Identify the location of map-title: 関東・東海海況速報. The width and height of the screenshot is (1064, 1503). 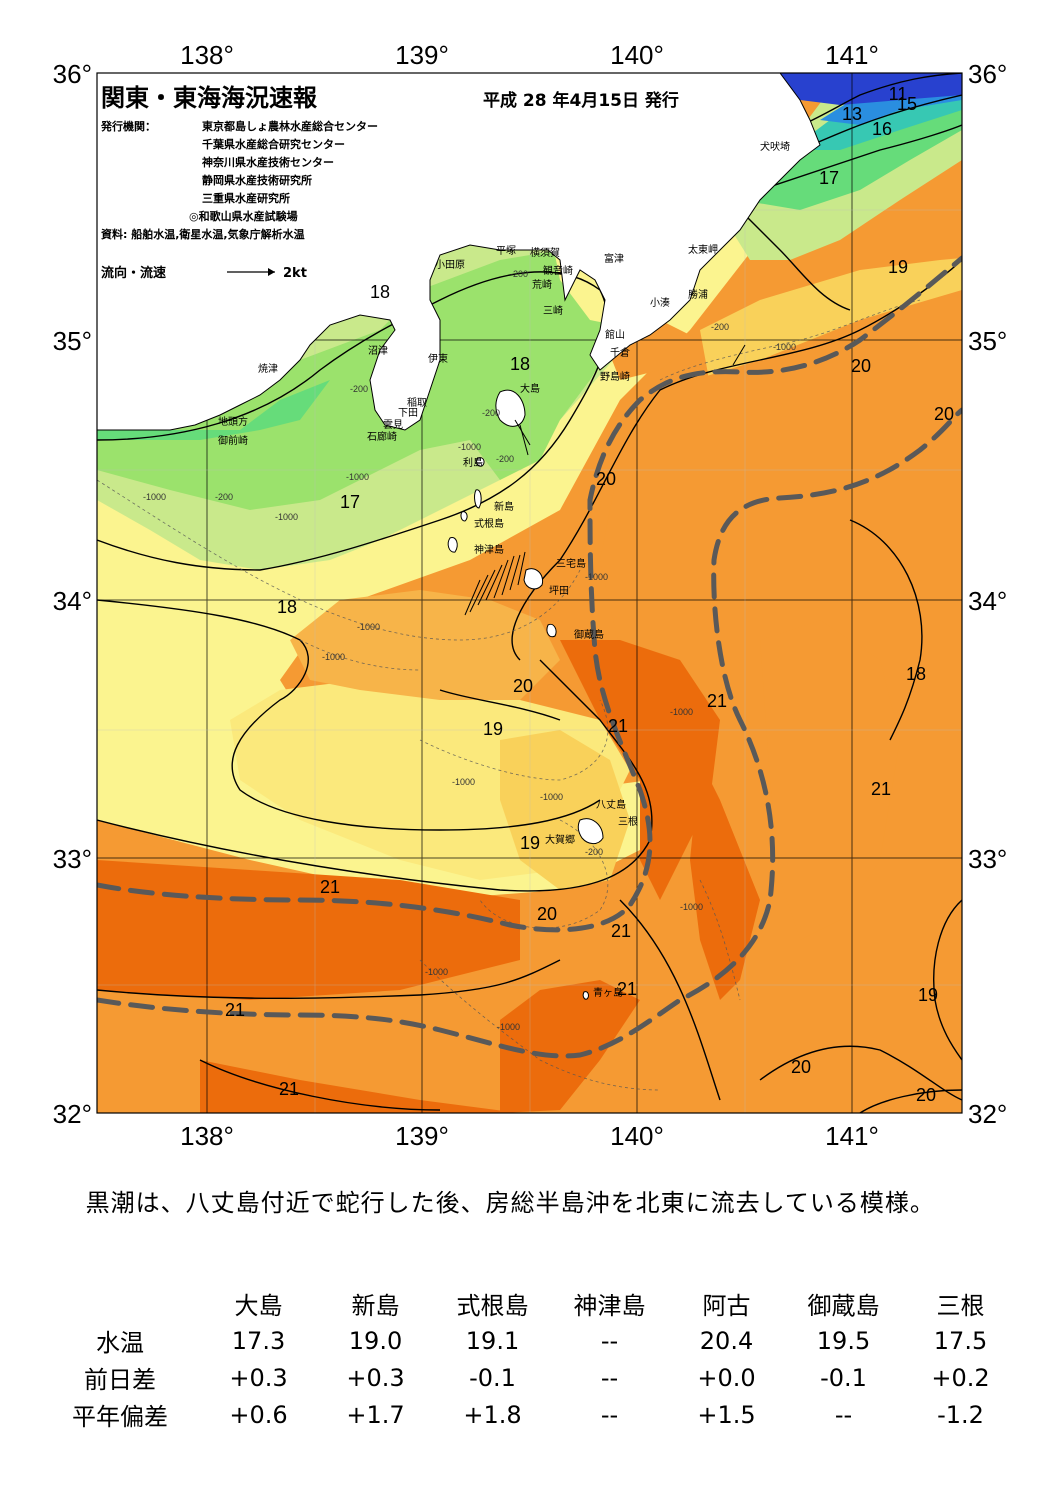
(209, 98).